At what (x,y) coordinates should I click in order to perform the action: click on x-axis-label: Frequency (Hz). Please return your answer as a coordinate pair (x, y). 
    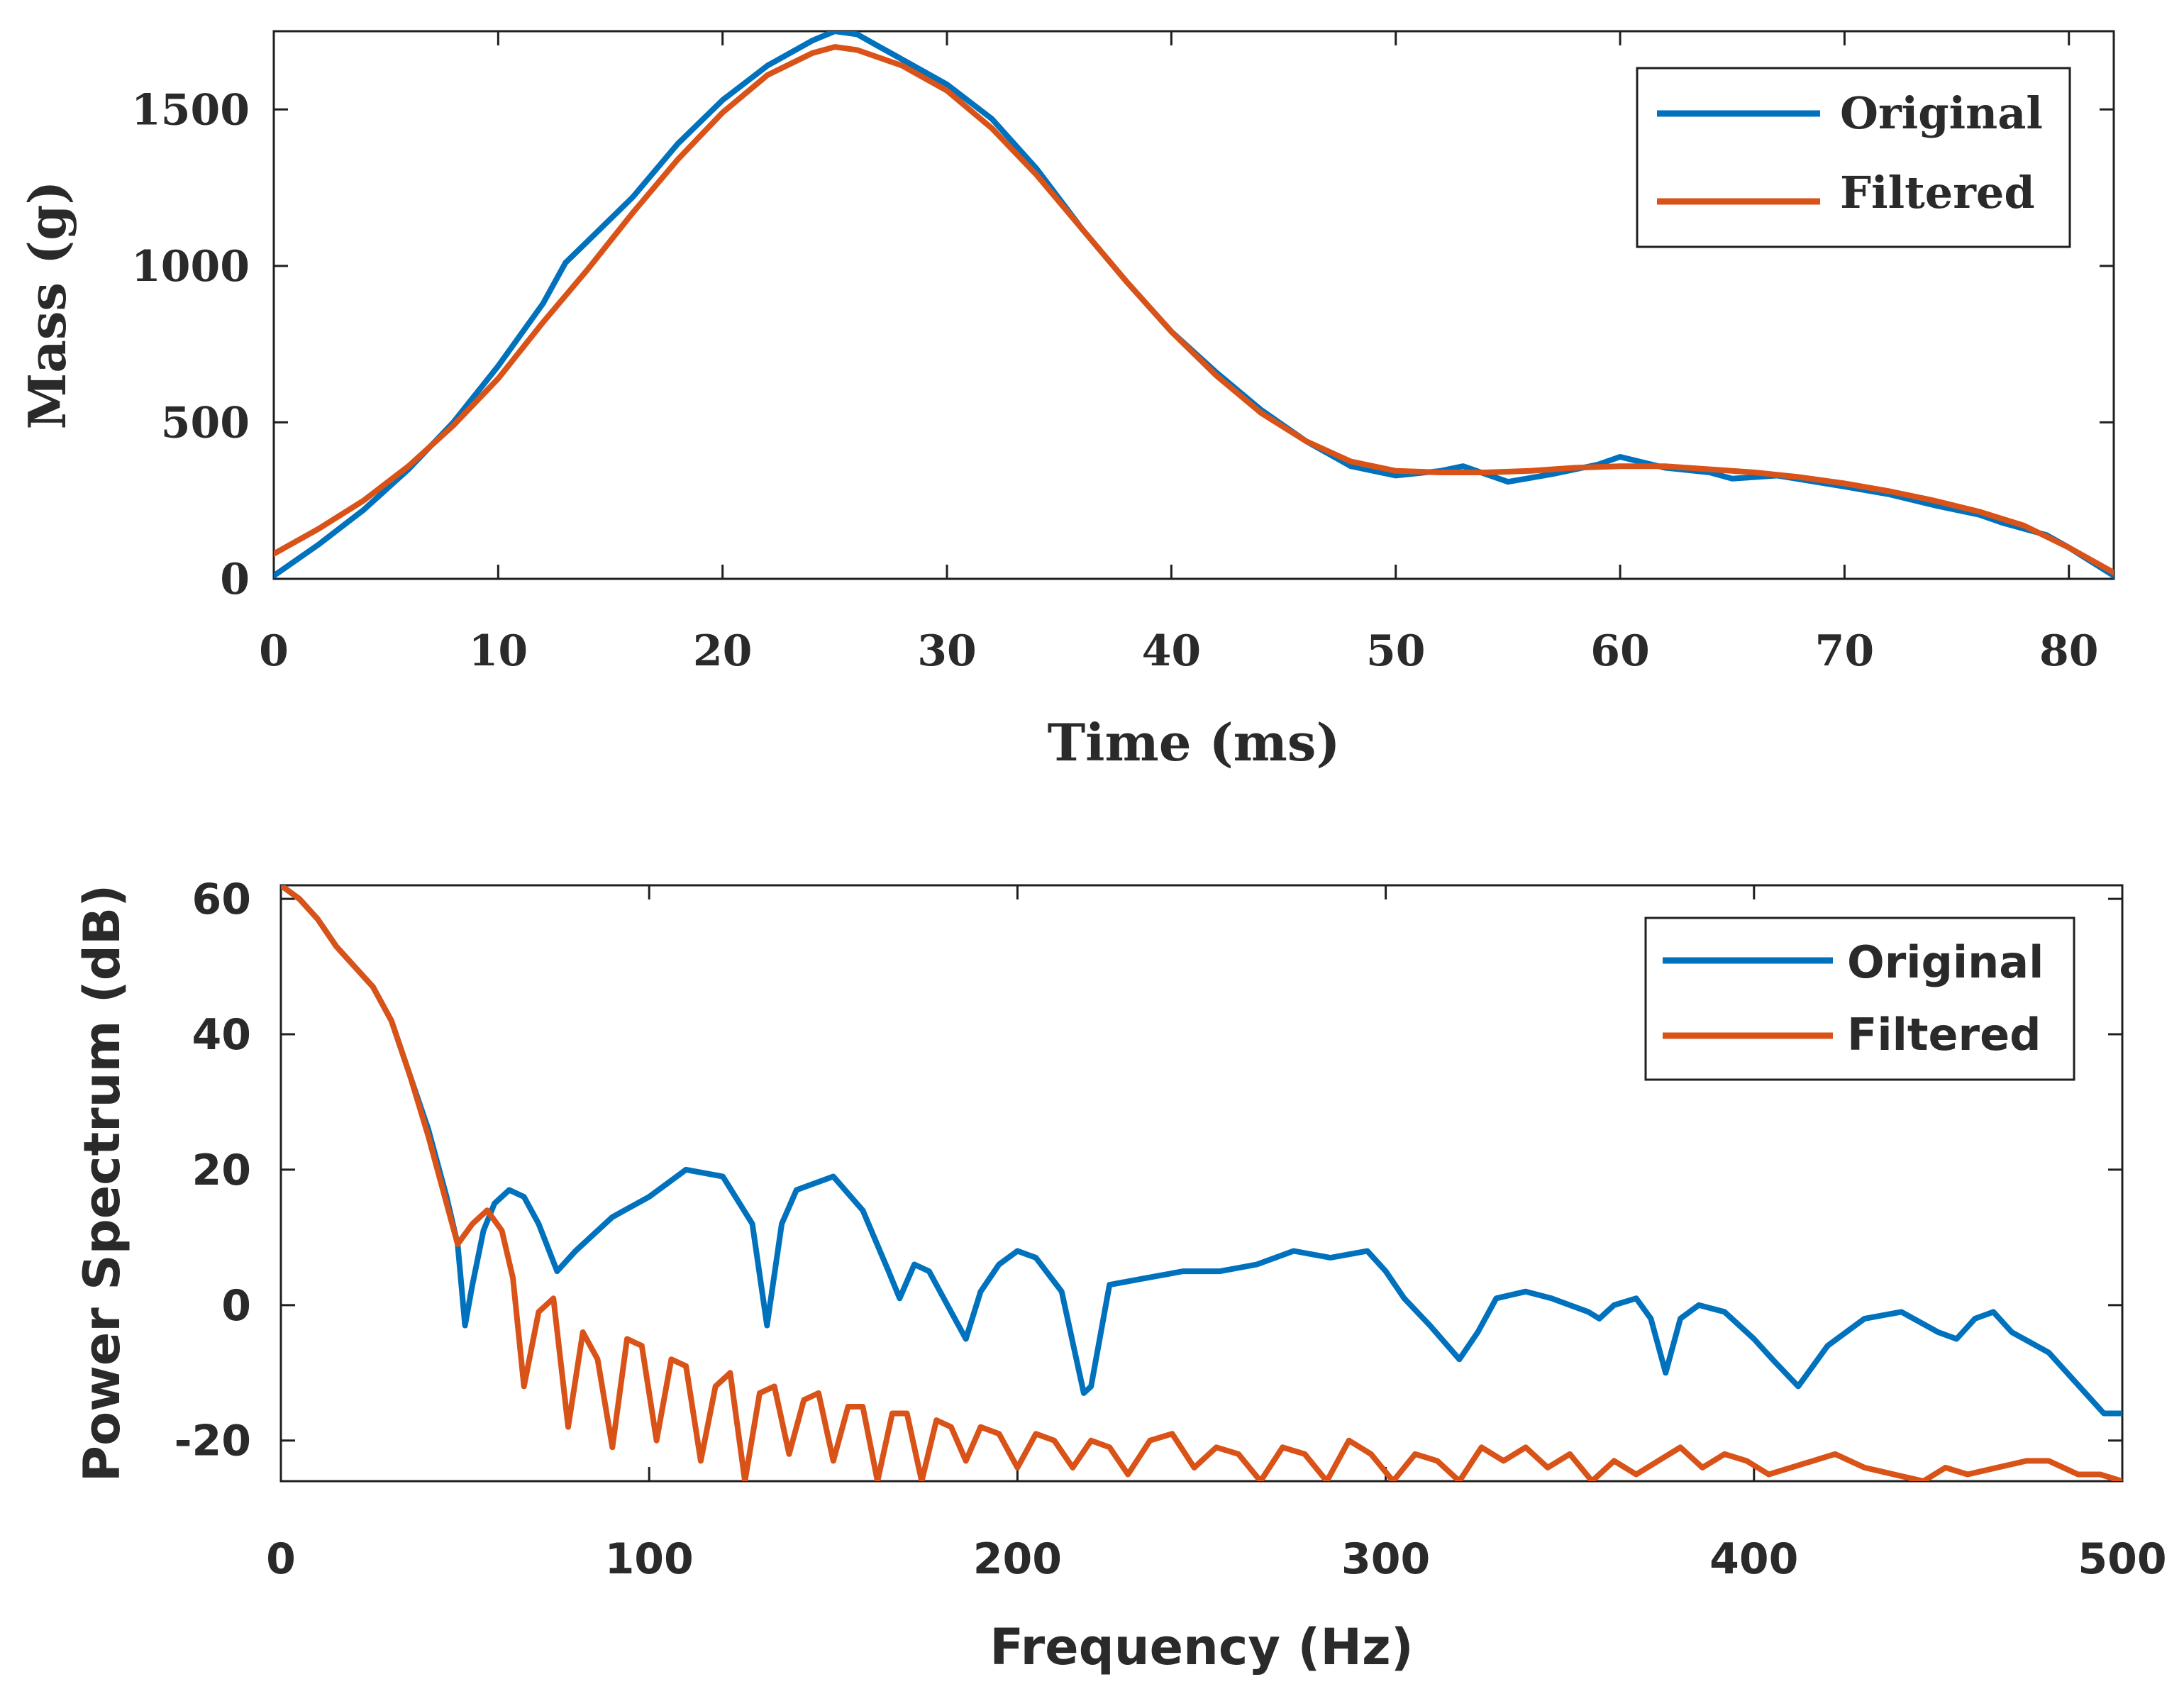
    Looking at the image, I should click on (1201, 1647).